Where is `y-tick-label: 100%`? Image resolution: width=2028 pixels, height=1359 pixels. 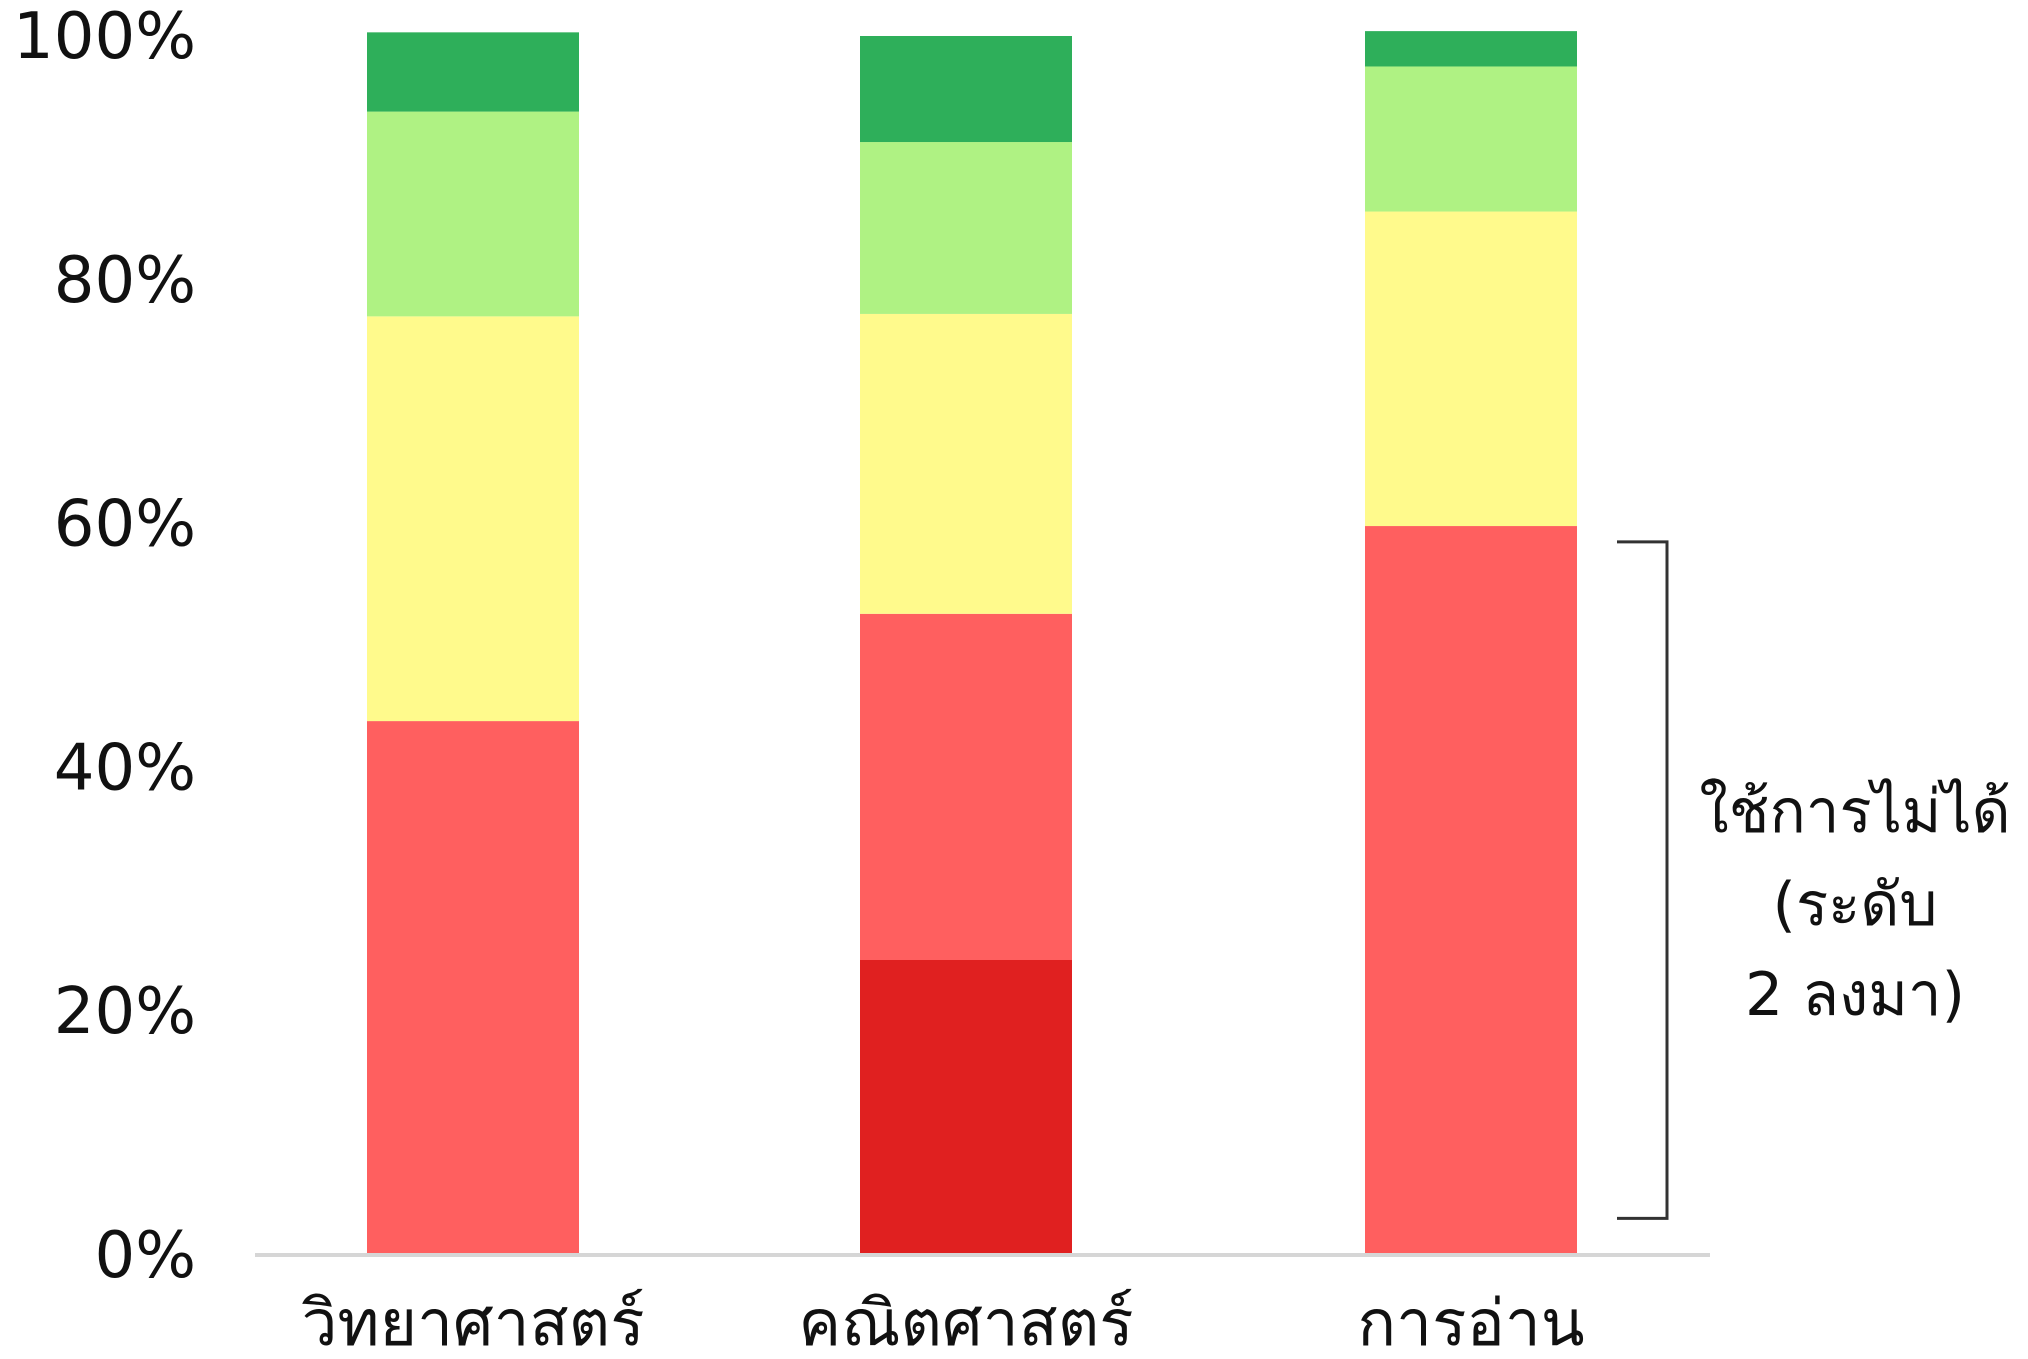
y-tick-label: 100% is located at coordinates (104, 37).